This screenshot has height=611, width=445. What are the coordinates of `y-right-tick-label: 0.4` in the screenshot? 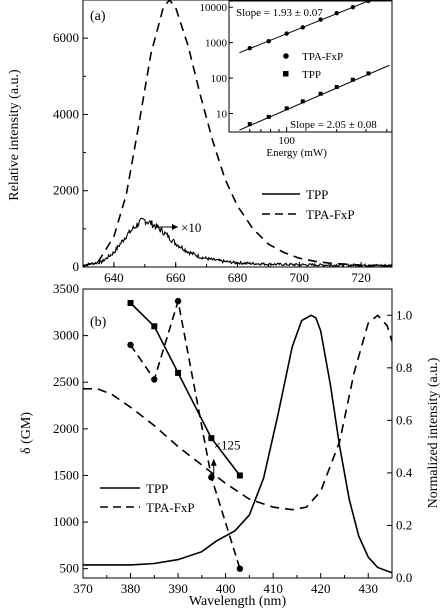 It's located at (404, 472).